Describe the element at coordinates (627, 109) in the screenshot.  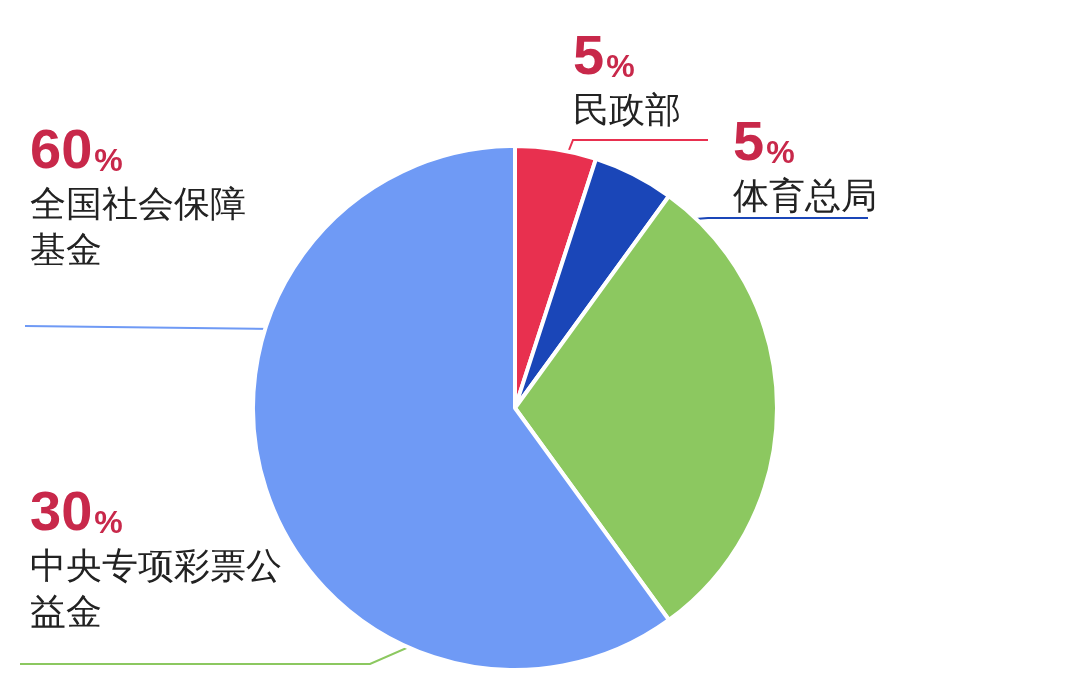
I see `slice-label: 民政部` at that location.